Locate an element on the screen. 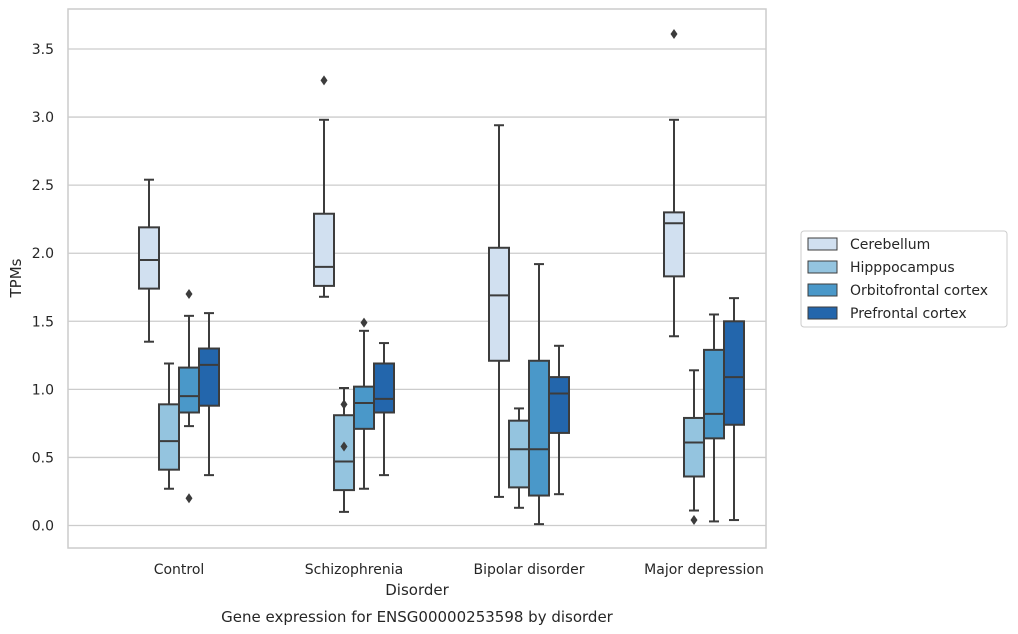 This screenshot has width=1018, height=634. y-tick-label: 3.5 is located at coordinates (43, 50).